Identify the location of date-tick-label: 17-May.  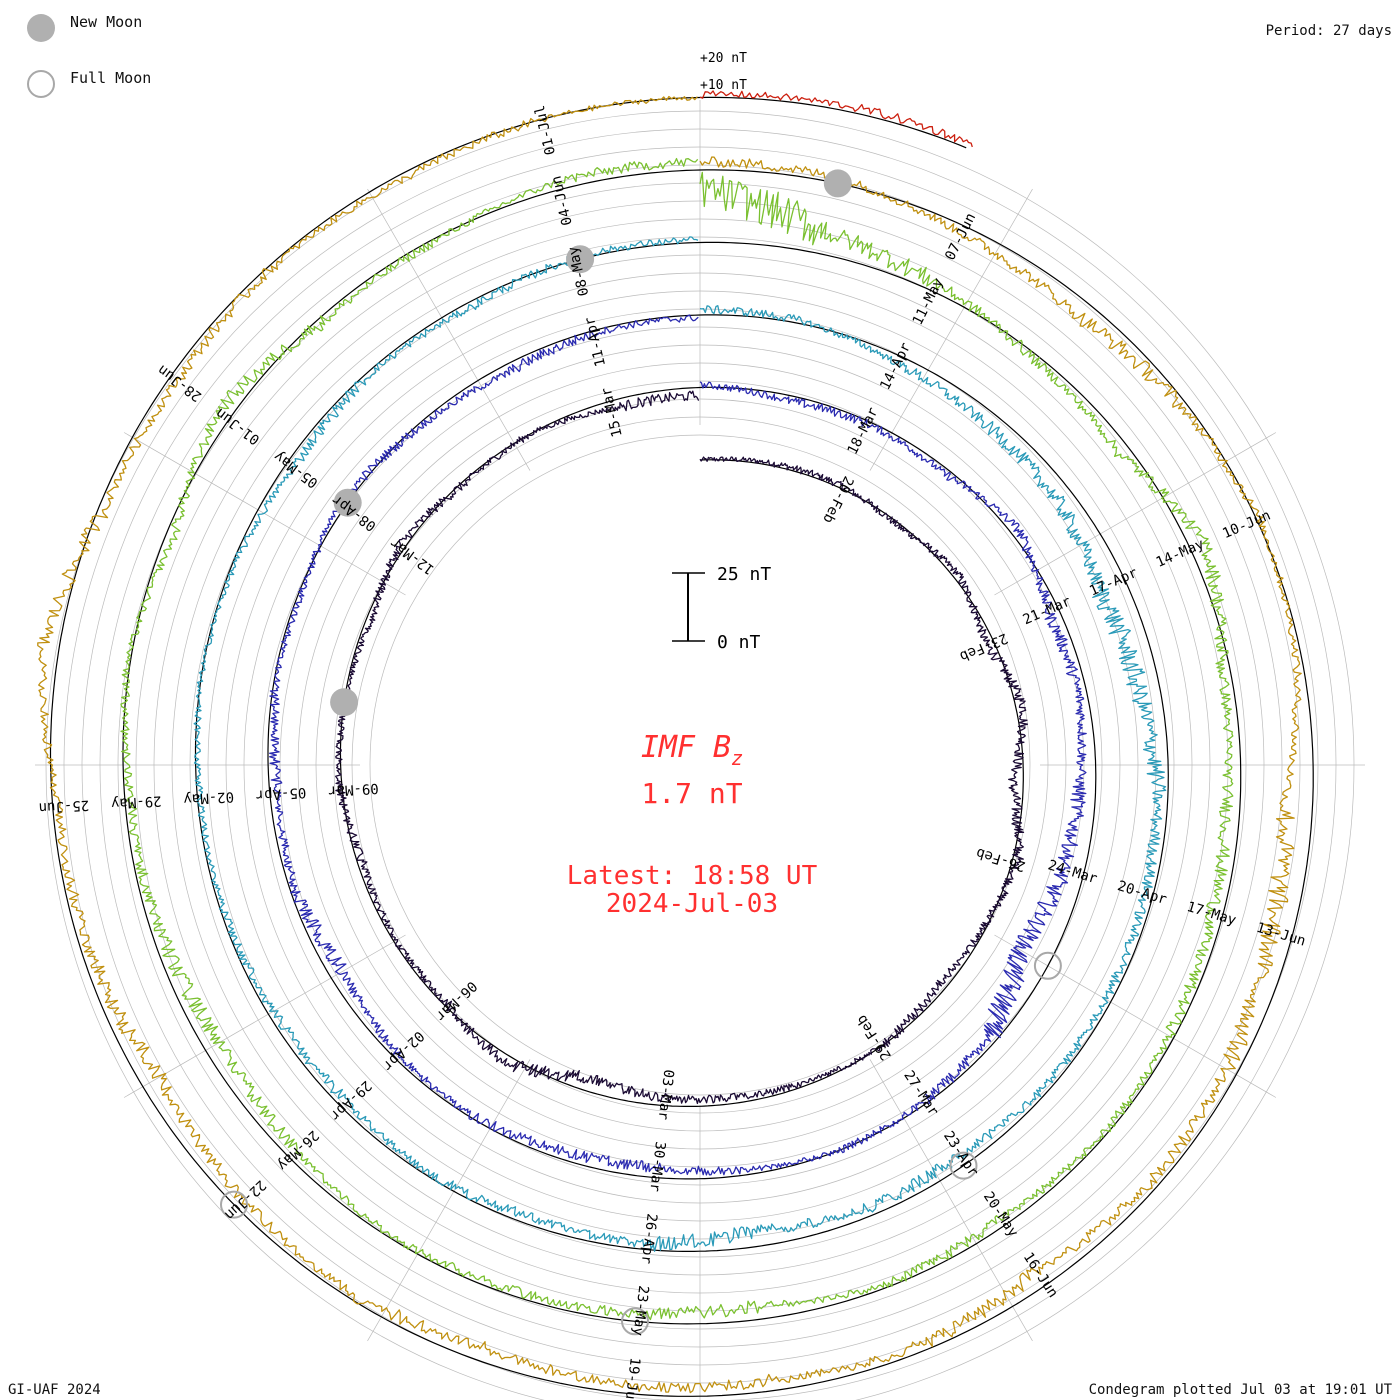
(1211, 914).